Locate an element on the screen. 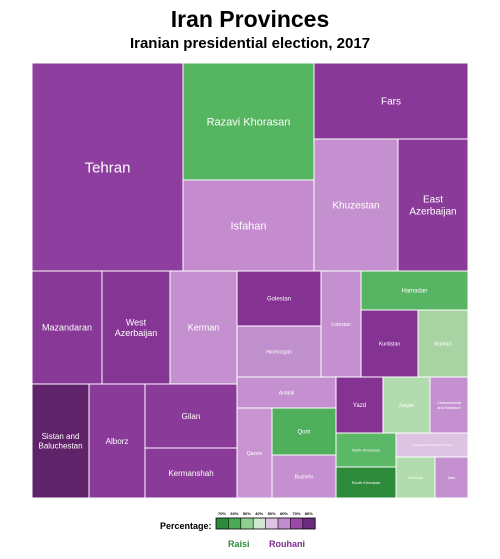 Image resolution: width=500 pixels, height=559 pixels. tile-tehran is located at coordinates (107, 167).